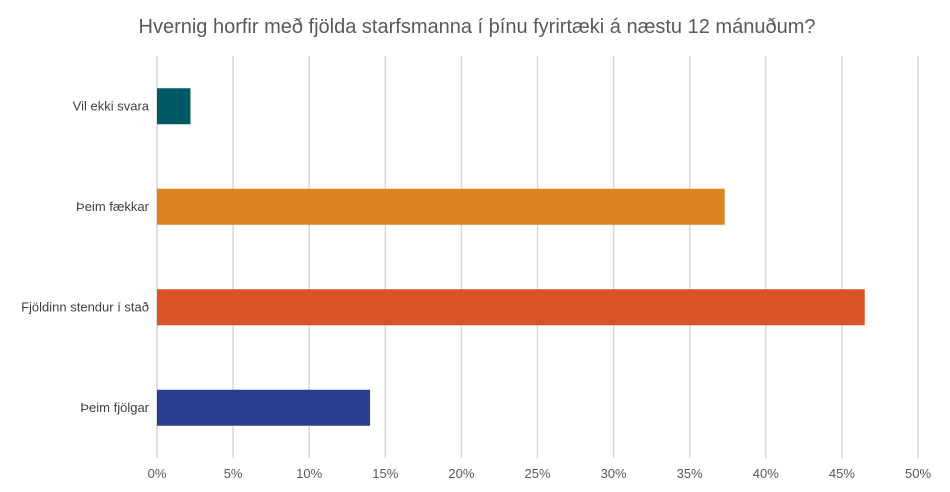 This screenshot has width=950, height=492. I want to click on x-tick-label: 30%, so click(614, 473).